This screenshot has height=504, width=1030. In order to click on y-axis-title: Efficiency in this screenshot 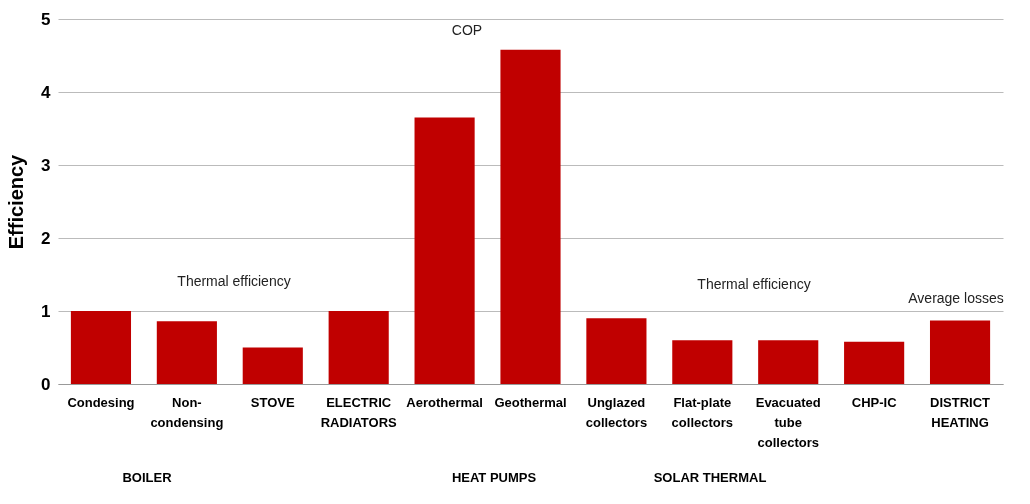, I will do `click(16, 201)`.